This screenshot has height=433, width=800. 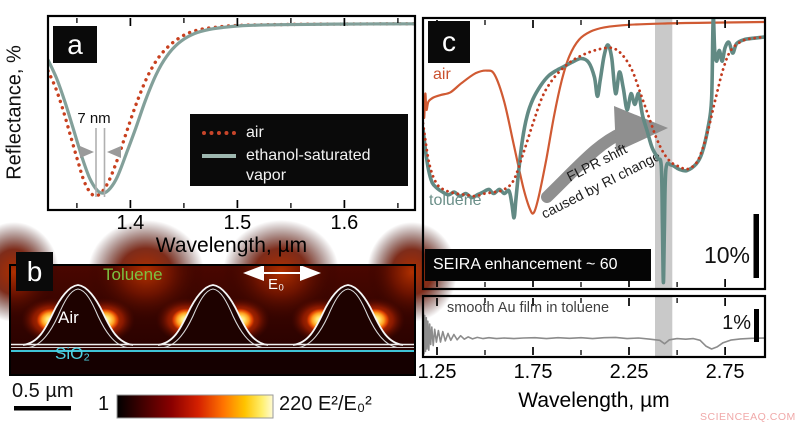 I want to click on axis-tick-label: 2.75, so click(x=725, y=372).